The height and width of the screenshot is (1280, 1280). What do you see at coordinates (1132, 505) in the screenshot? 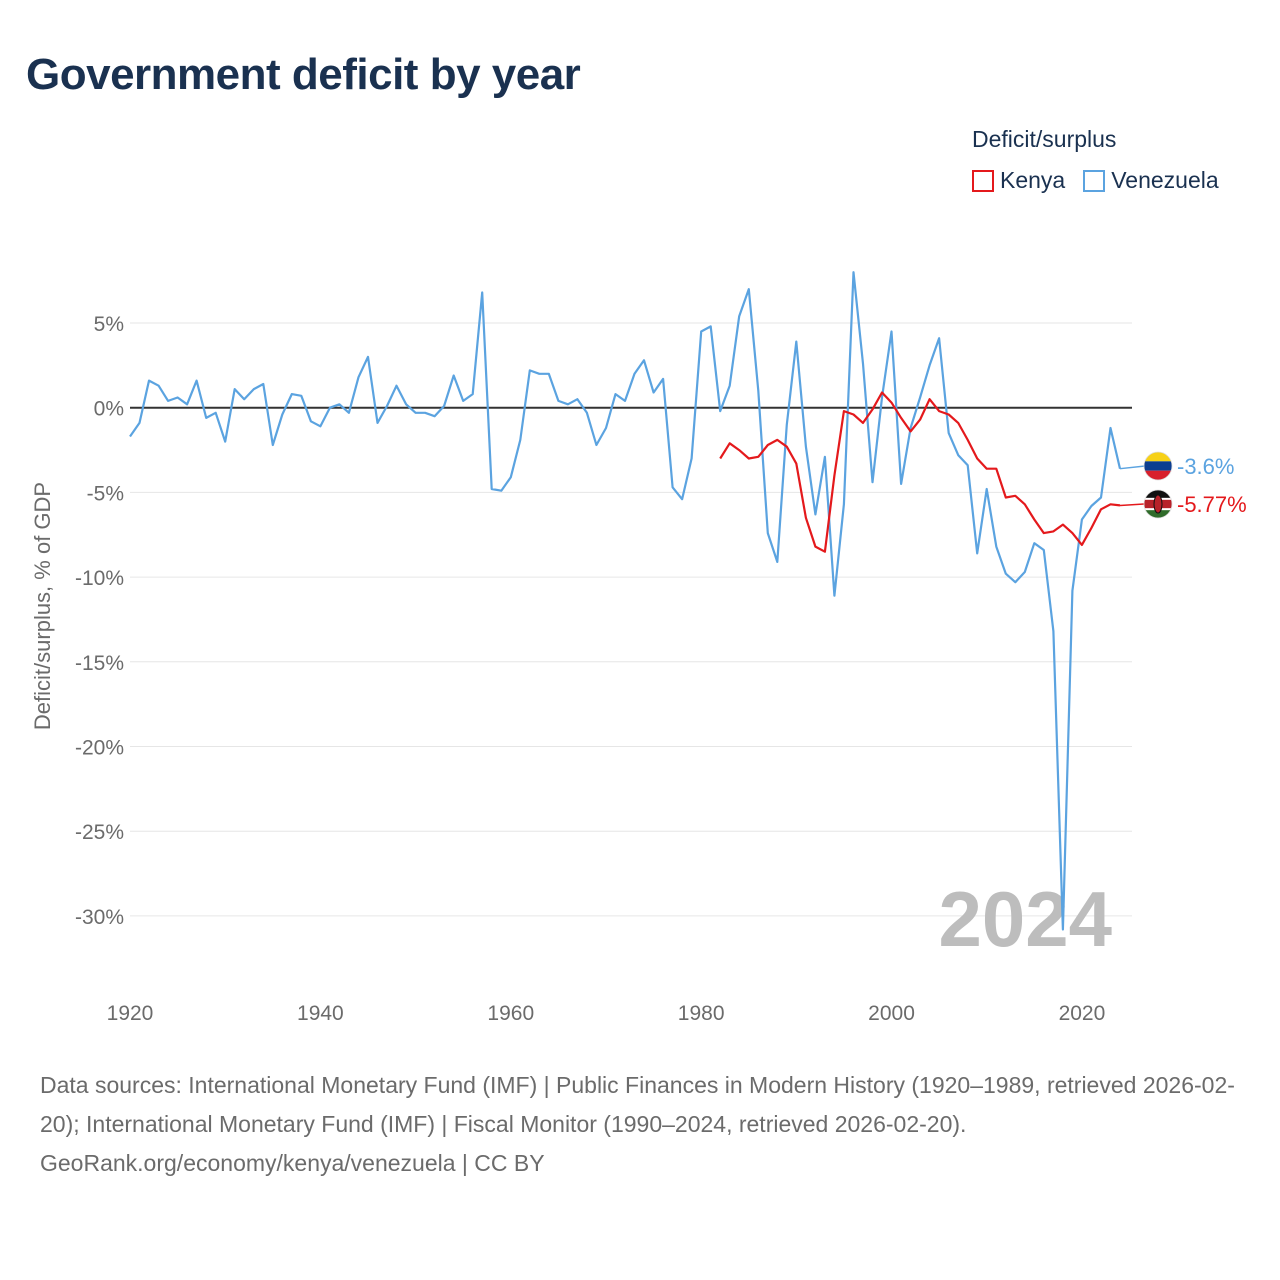
I see `end-connector-kenya` at bounding box center [1132, 505].